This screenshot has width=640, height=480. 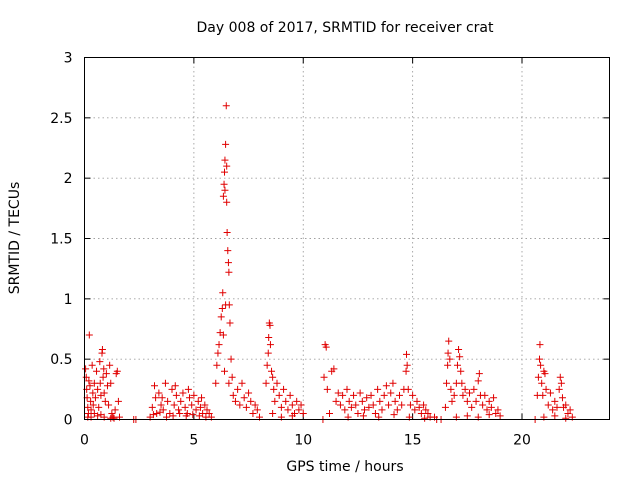 I want to click on y-tick-label: 2, so click(x=68, y=179).